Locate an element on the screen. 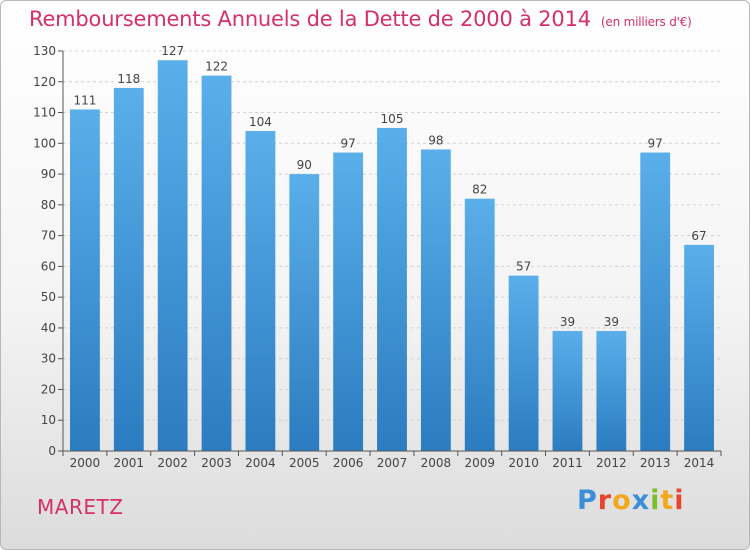 Image resolution: width=750 pixels, height=550 pixels. x-tick-label-2014: 2014 is located at coordinates (699, 463).